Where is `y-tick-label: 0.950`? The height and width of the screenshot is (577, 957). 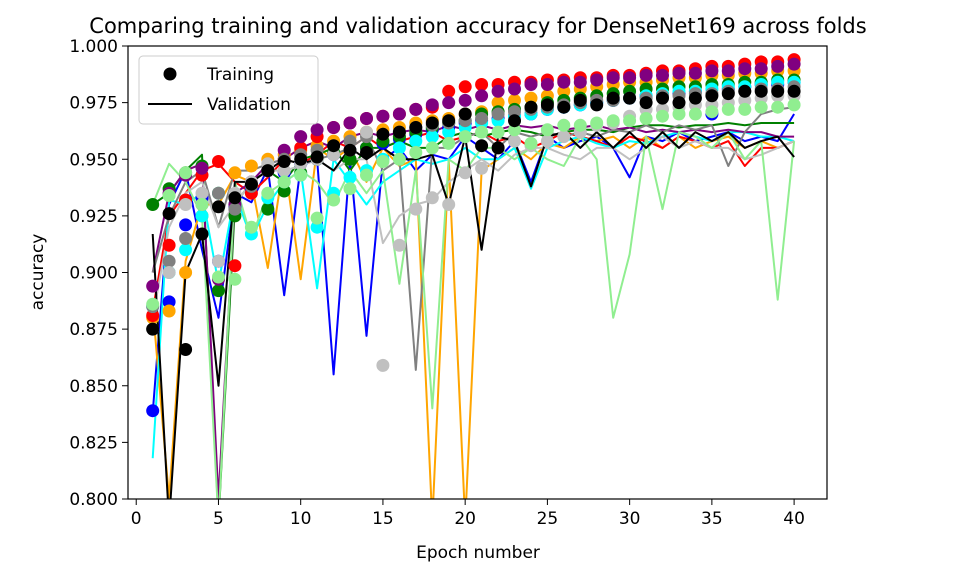 y-tick-label: 0.950 is located at coordinates (93, 160).